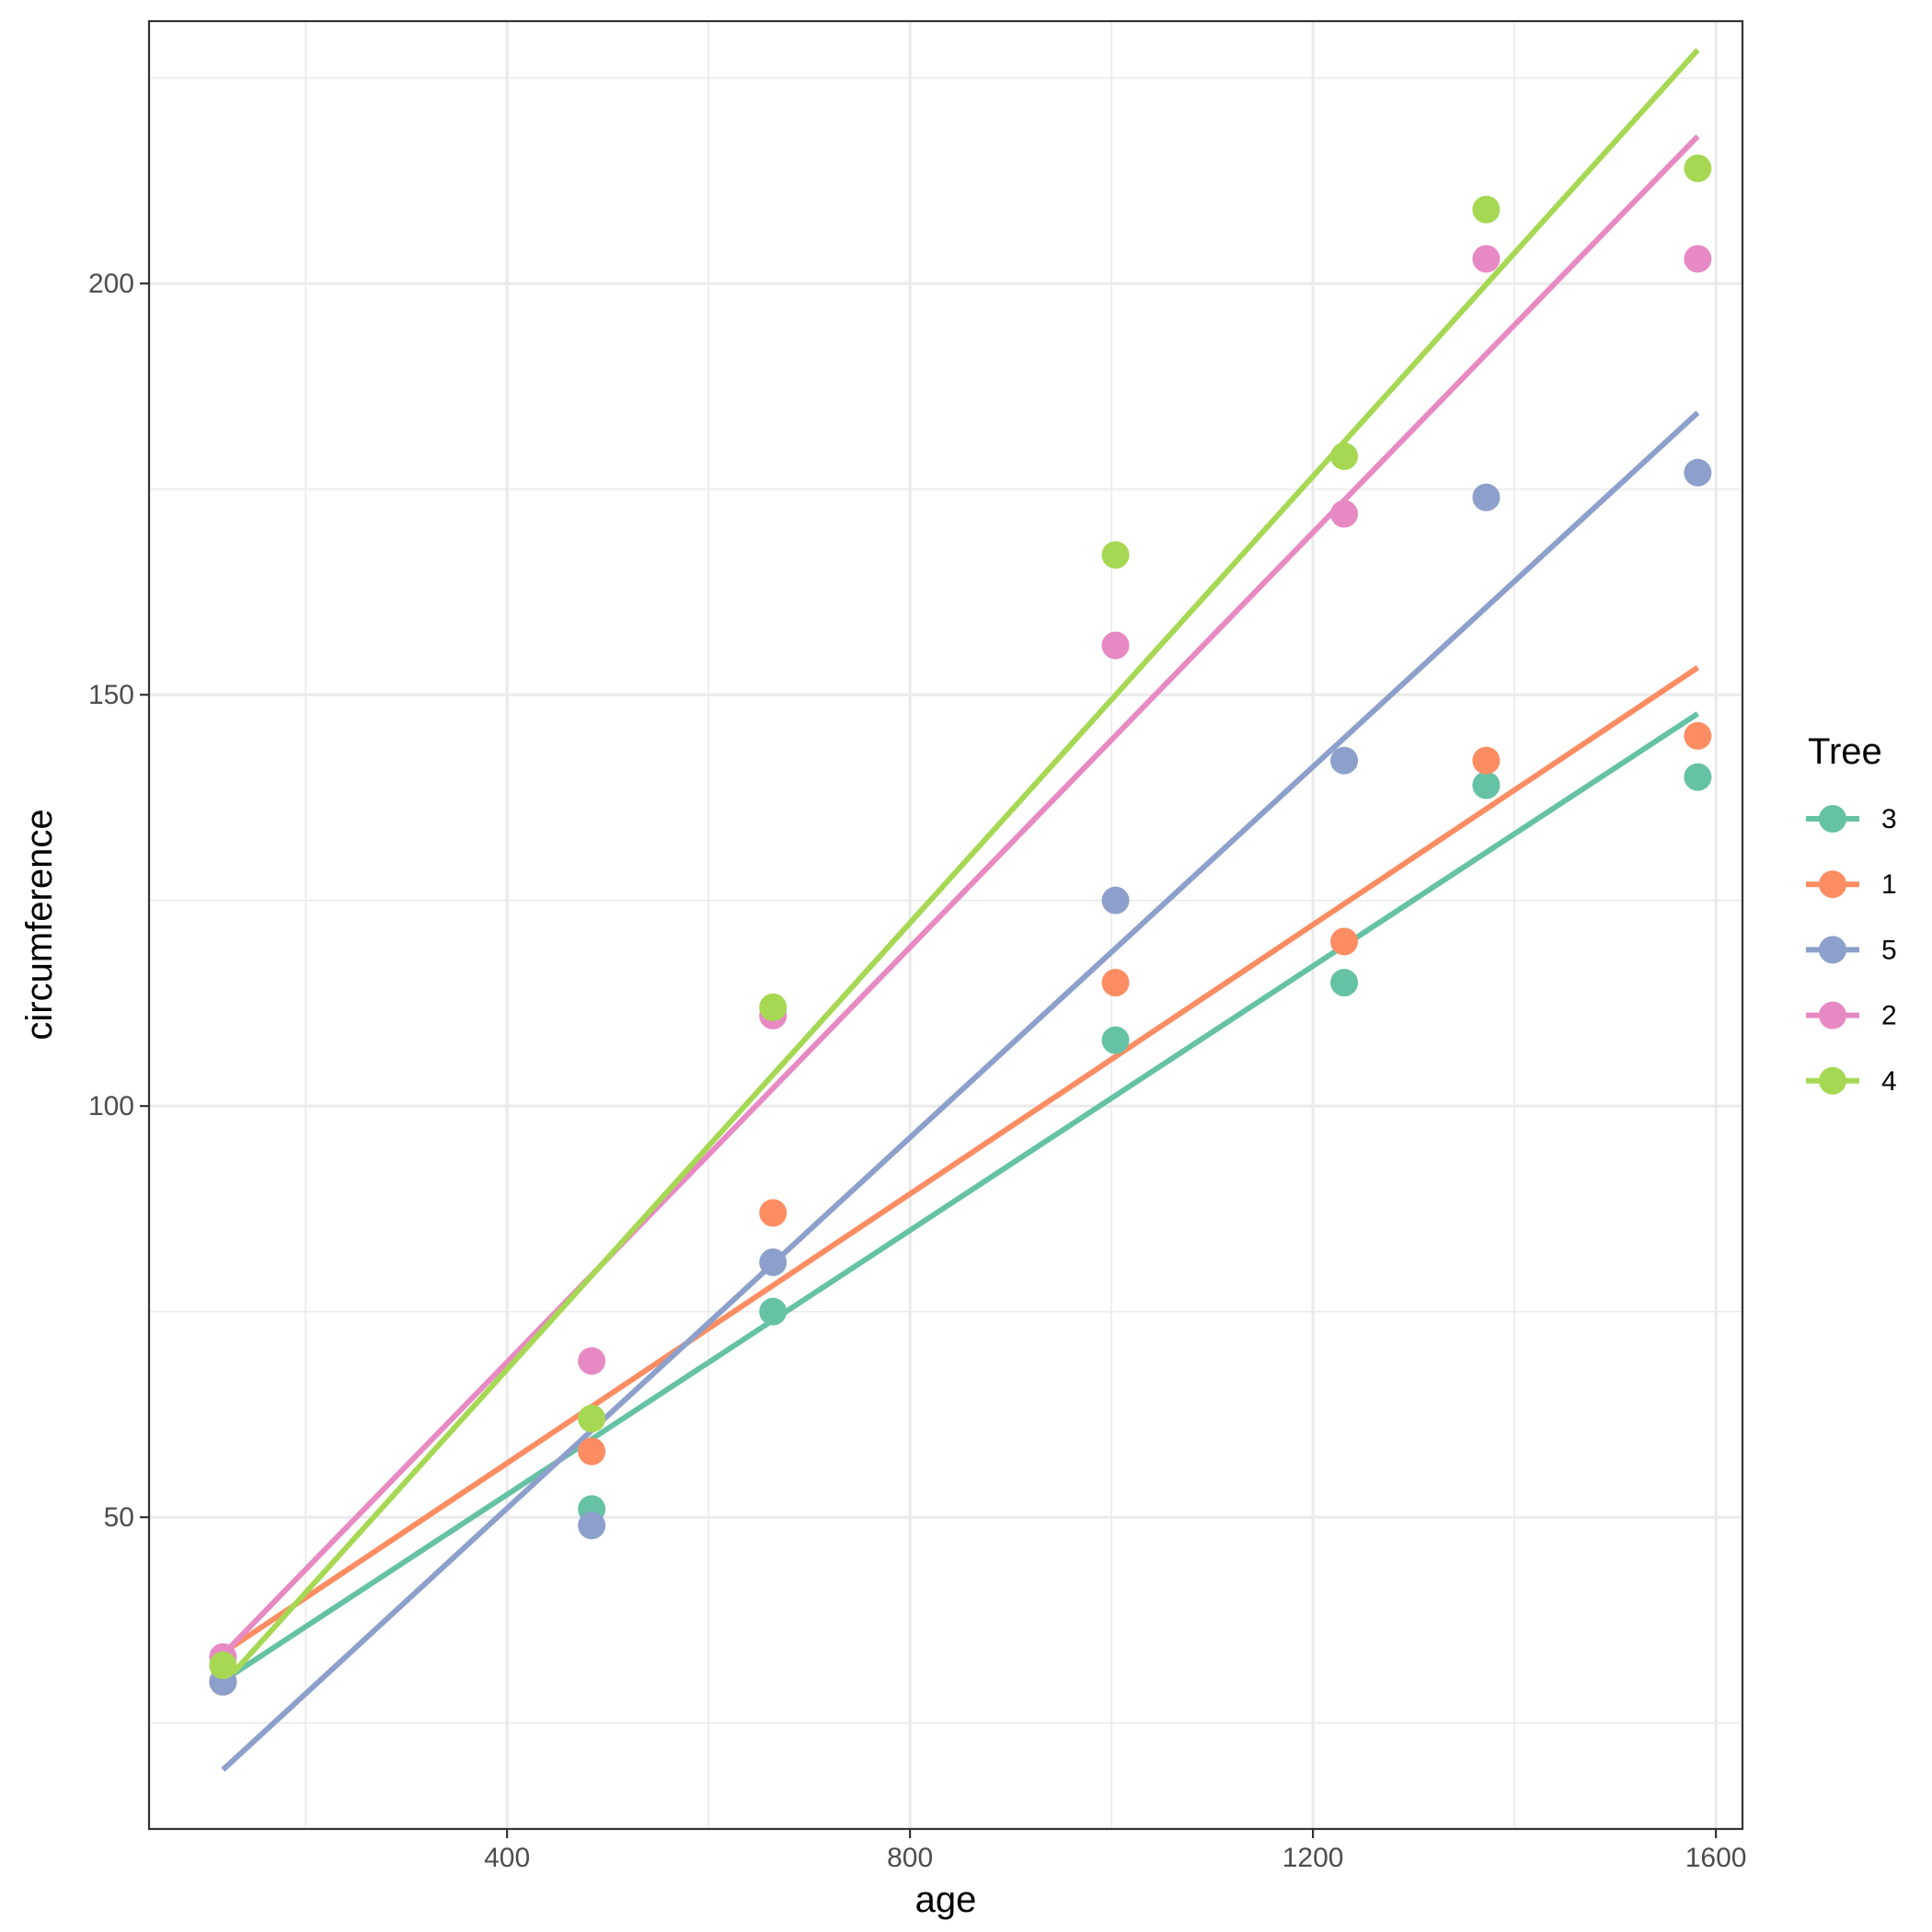 The height and width of the screenshot is (1932, 1932). I want to click on x-tick-label: 1600, so click(1716, 1858).